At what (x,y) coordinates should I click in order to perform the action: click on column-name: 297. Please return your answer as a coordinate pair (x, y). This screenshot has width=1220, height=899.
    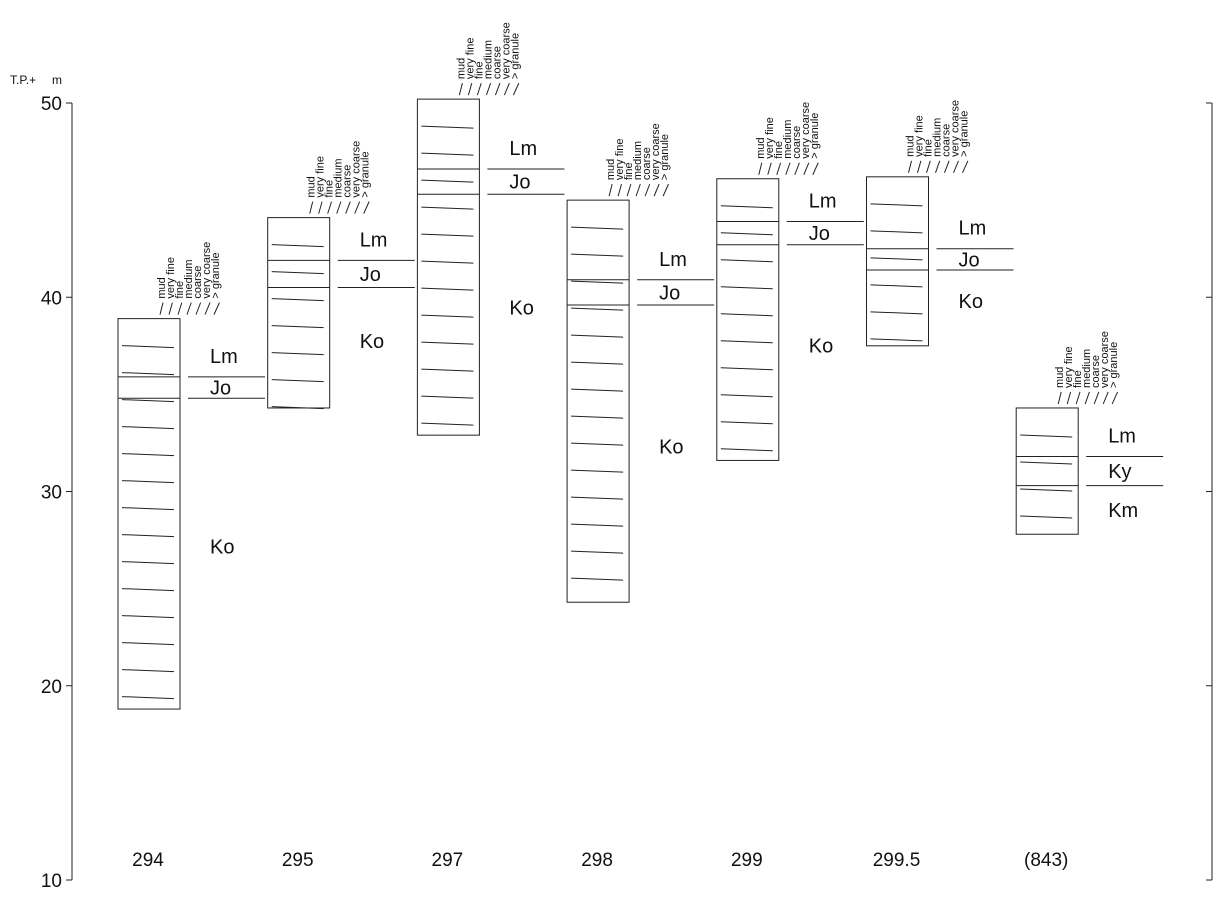
    Looking at the image, I should click on (448, 860).